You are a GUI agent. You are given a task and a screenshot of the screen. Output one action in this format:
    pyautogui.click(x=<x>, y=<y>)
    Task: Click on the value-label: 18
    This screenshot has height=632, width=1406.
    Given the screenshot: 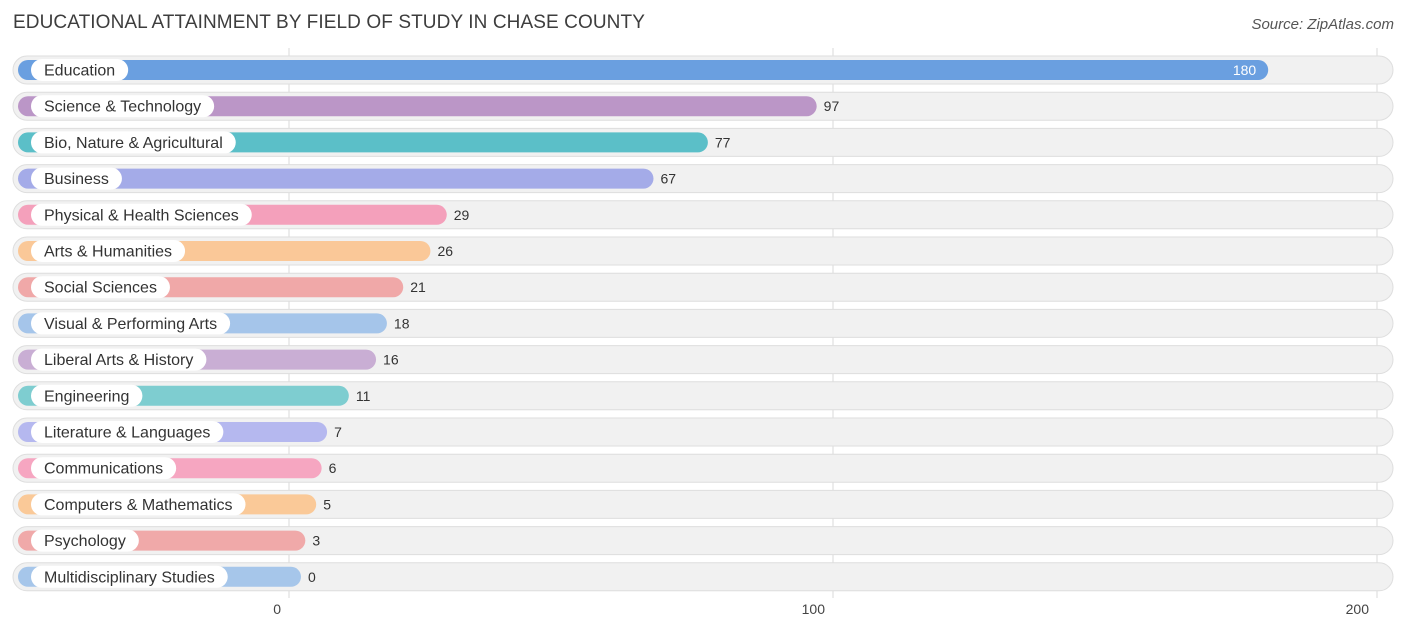 What is the action you would take?
    pyautogui.click(x=402, y=323)
    